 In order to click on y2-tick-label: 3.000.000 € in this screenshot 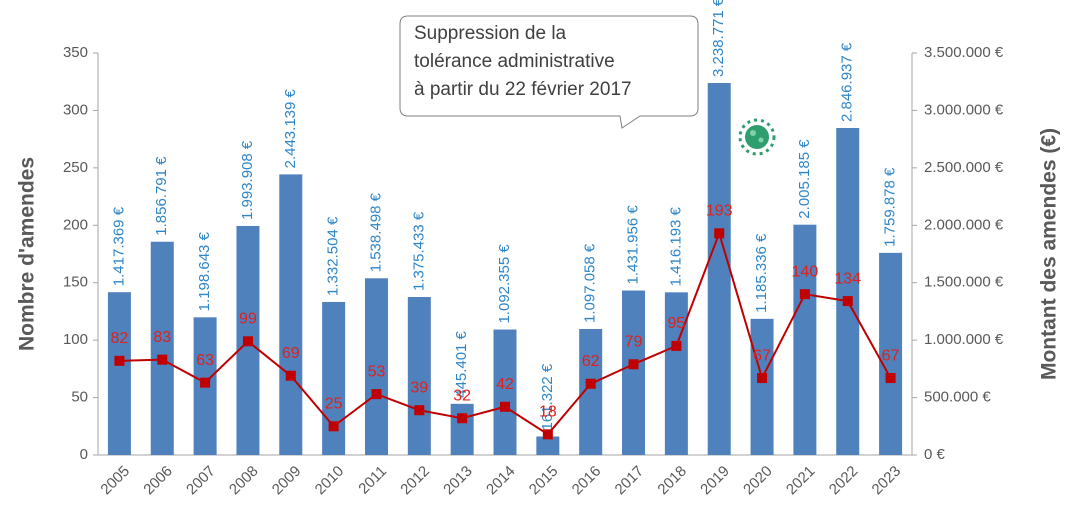, I will do `click(964, 109)`.